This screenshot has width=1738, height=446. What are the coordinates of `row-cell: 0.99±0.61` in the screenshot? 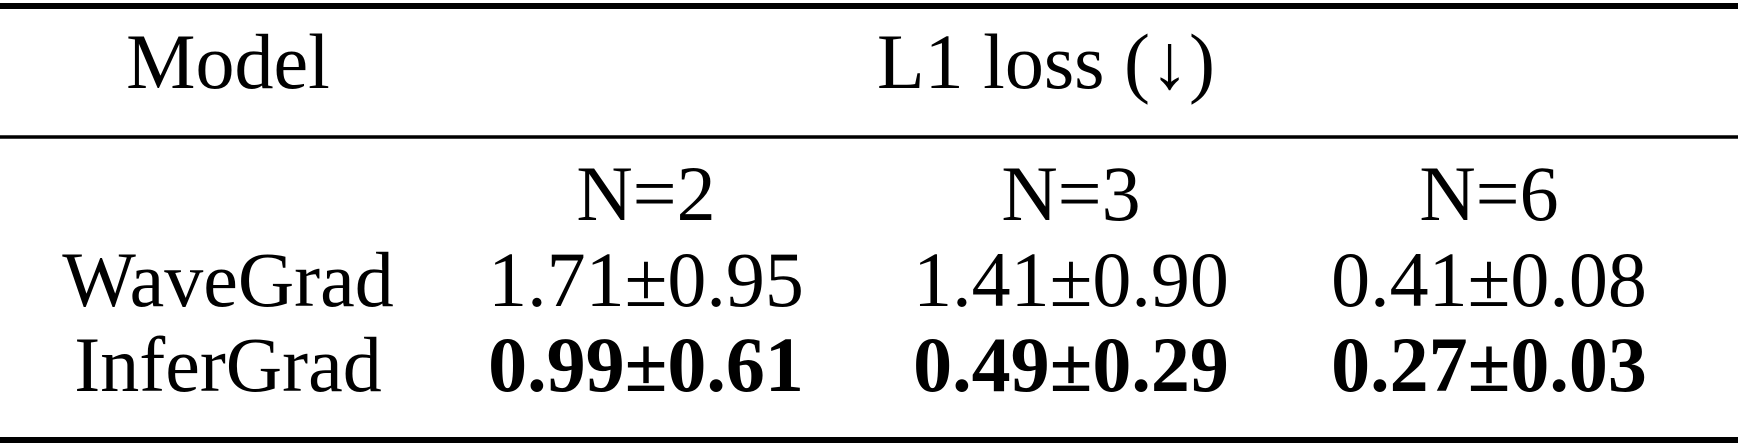 It's located at (646, 364).